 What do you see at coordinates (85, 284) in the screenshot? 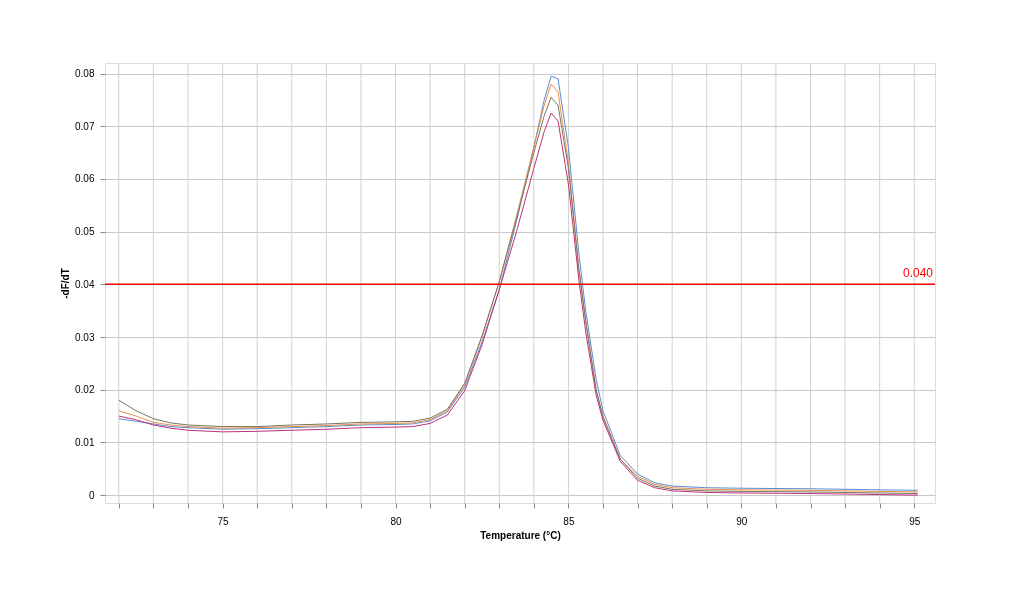
I see `y-tick-label: 0.04` at bounding box center [85, 284].